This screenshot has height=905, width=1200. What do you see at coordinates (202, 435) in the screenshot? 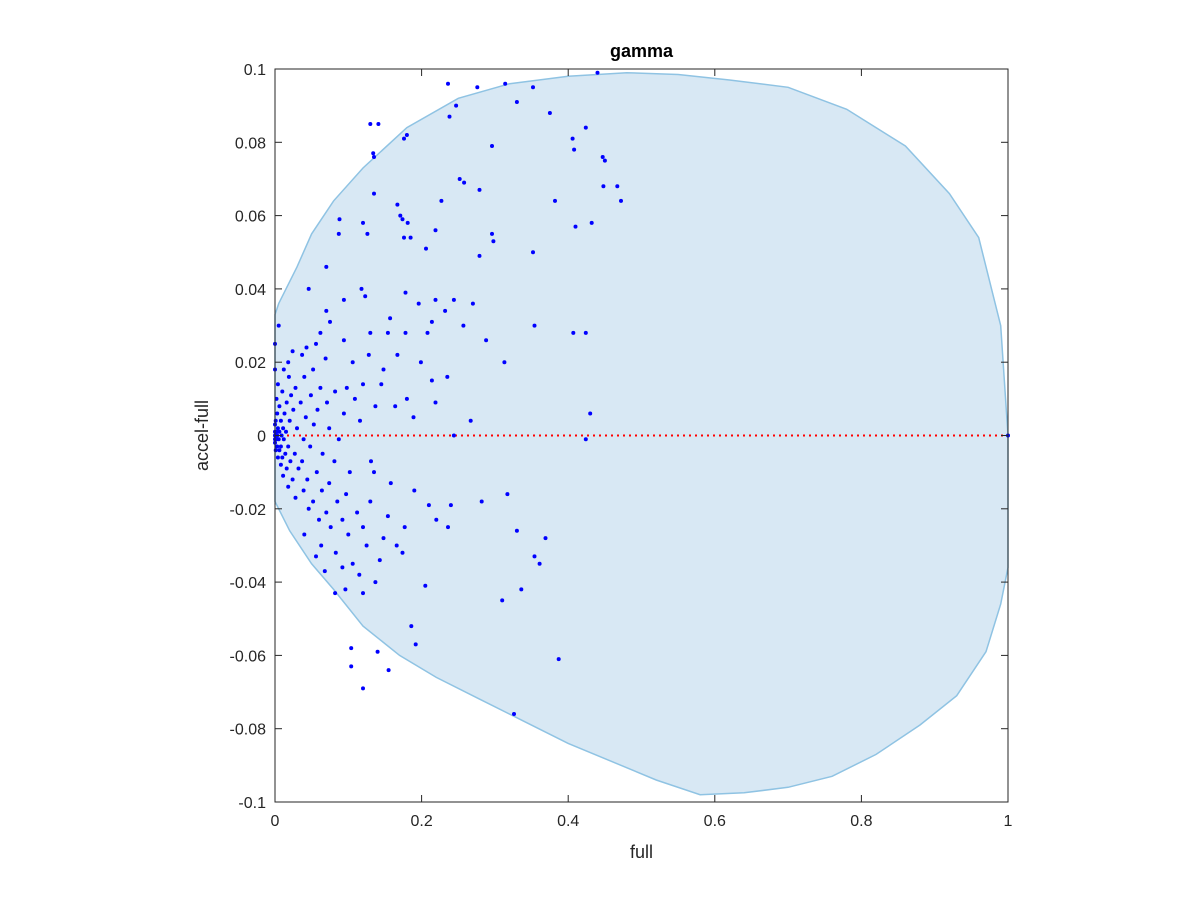
I see `y-axis-label: accel-full` at bounding box center [202, 435].